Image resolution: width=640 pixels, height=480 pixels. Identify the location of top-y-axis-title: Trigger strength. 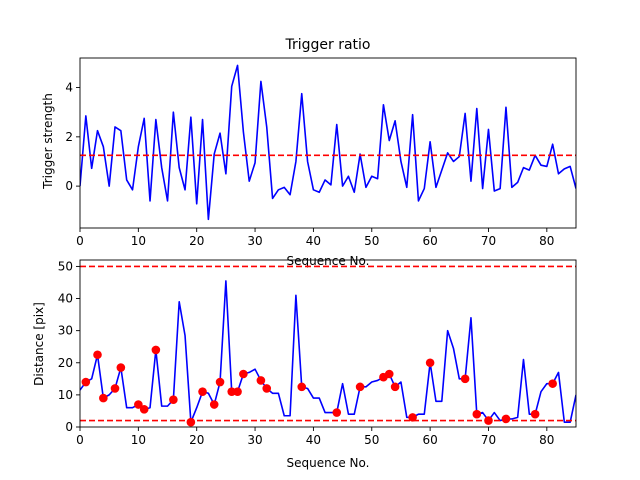
(48, 141).